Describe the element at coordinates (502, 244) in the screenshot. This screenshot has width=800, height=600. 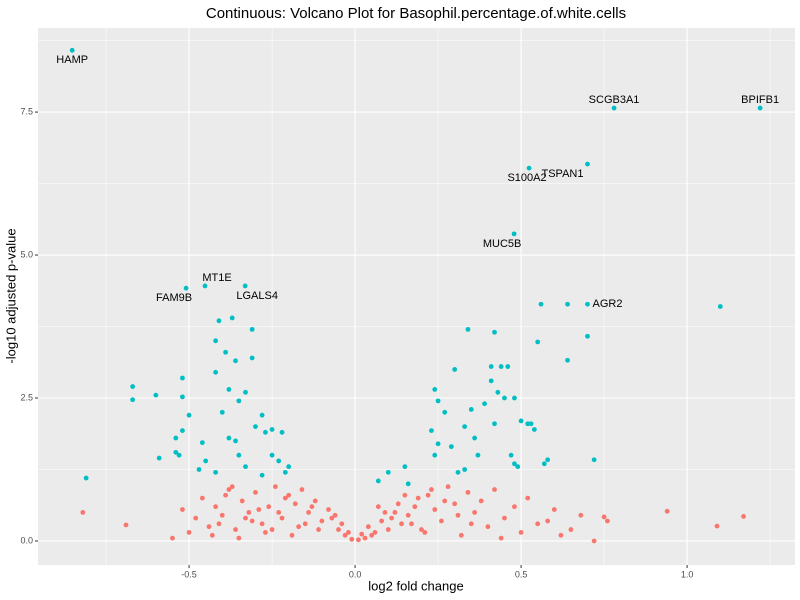
I see `point-label: MUC5B` at that location.